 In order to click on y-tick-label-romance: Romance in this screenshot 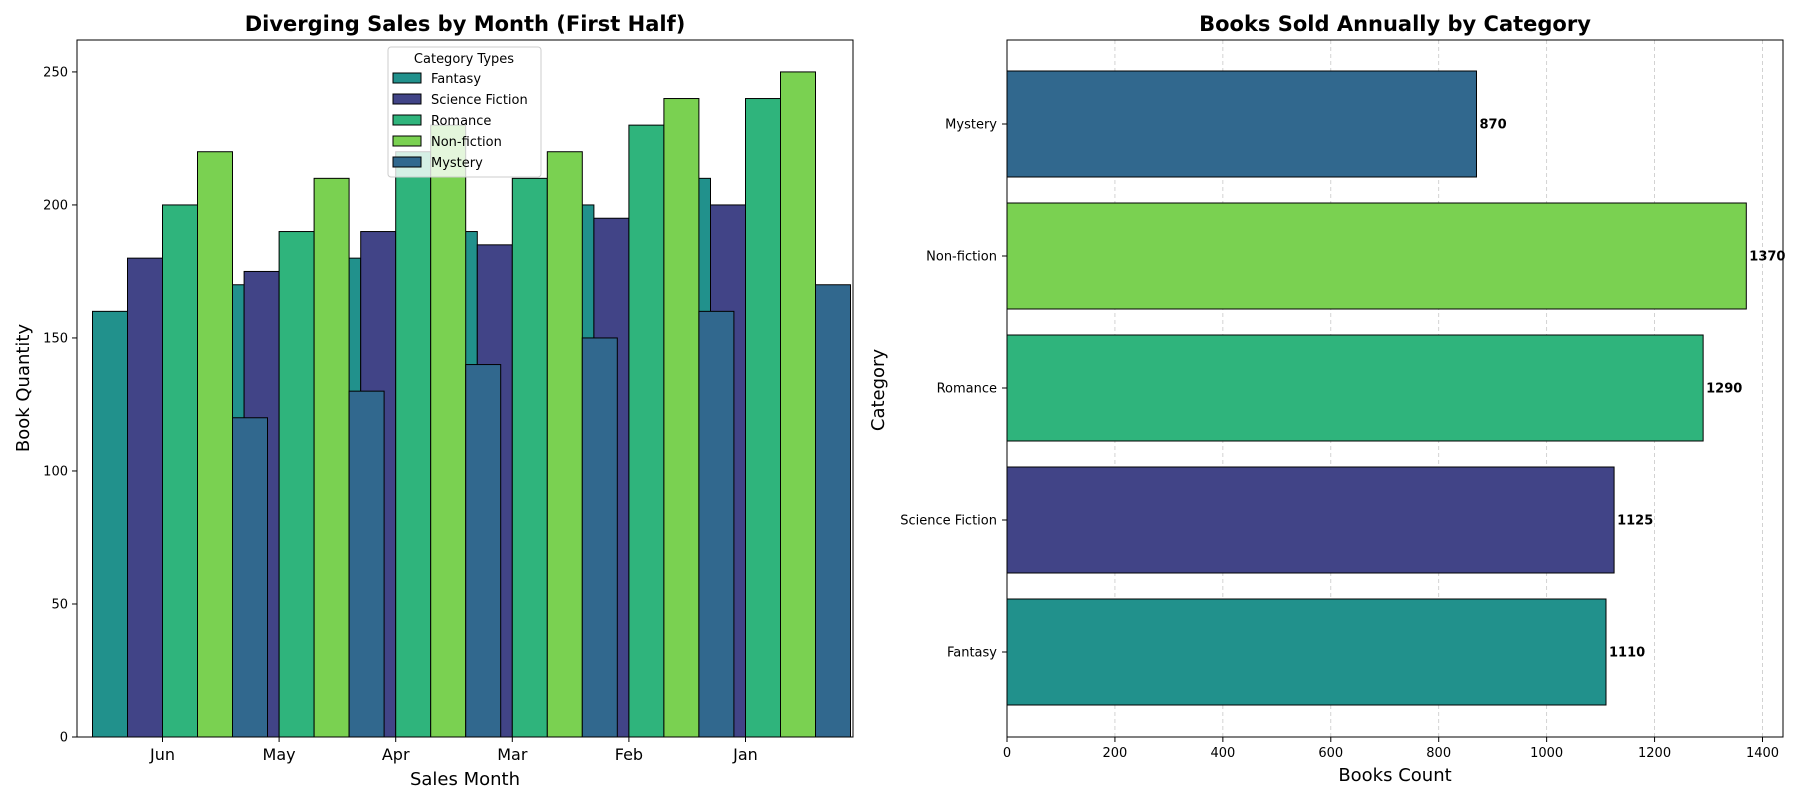, I will do `click(967, 389)`.